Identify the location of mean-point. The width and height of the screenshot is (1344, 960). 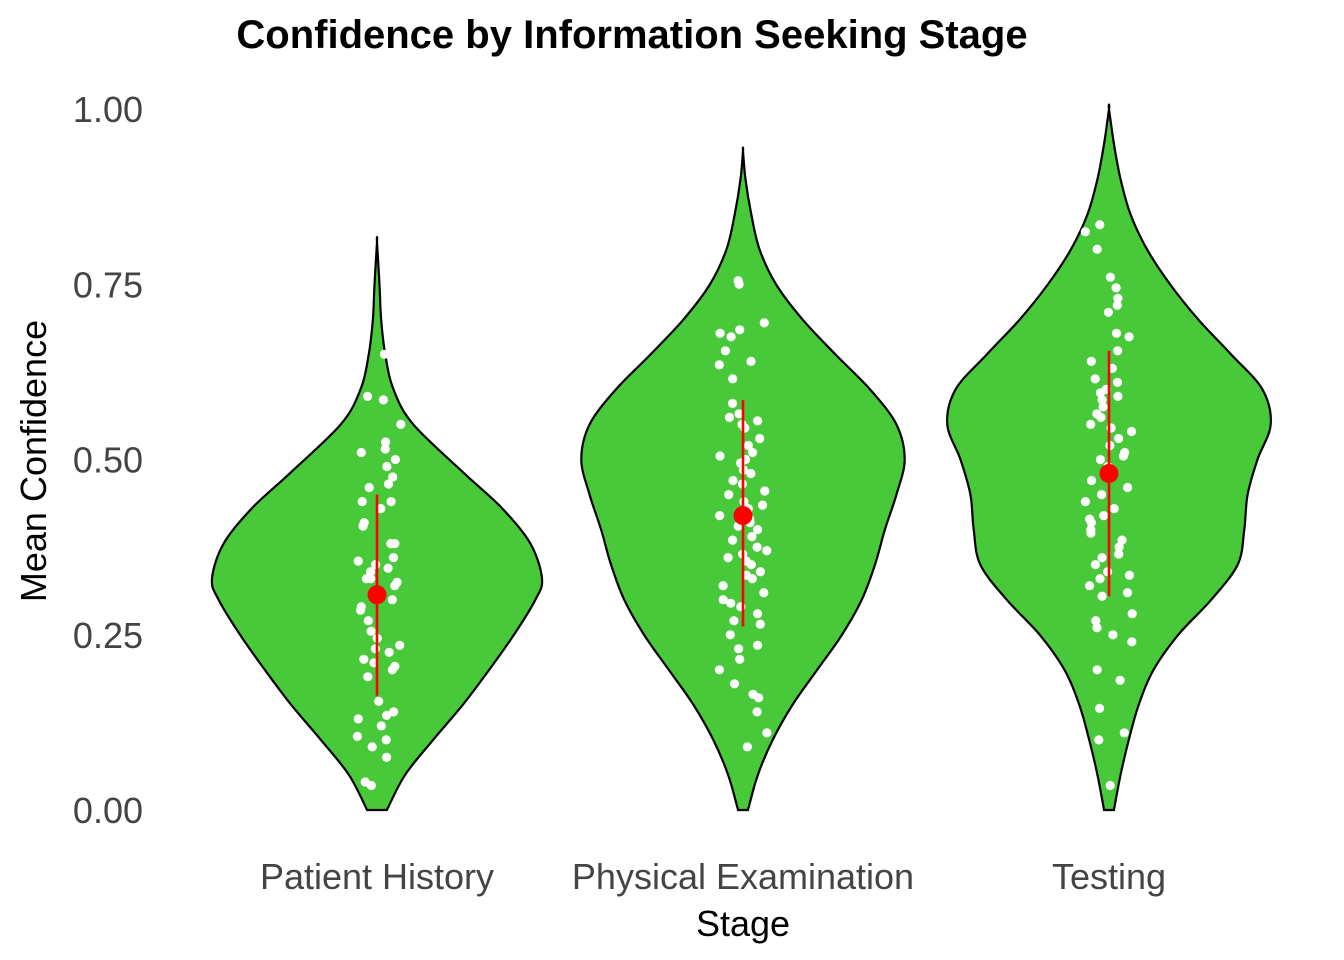
(1109, 474).